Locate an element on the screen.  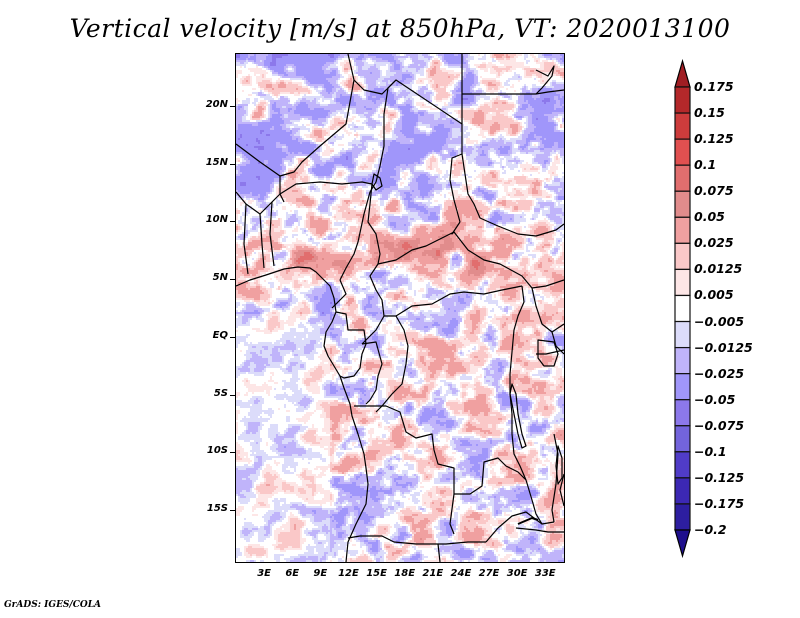
x-tick-label: 27E is located at coordinates (489, 573).